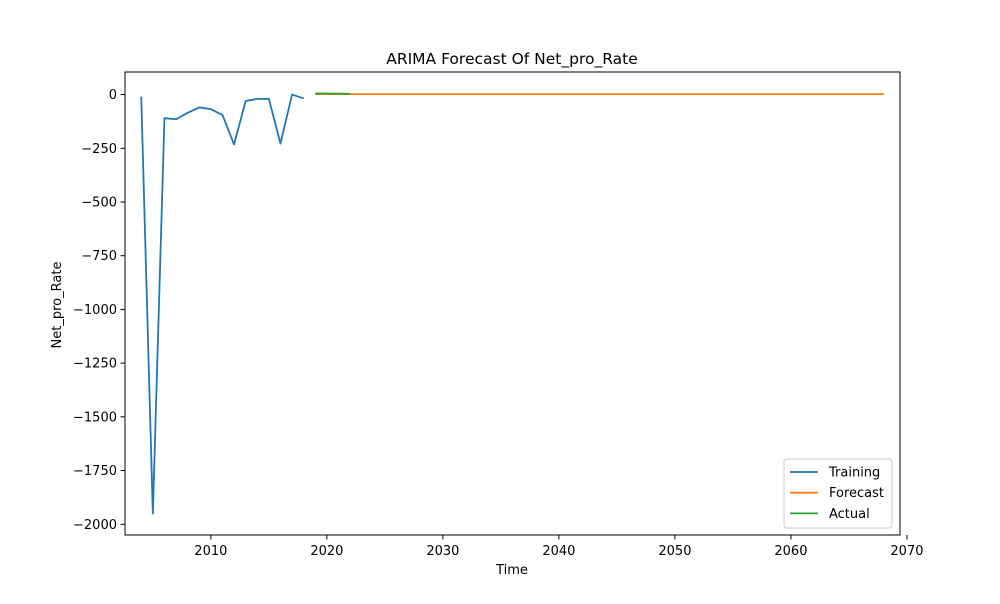 The image size is (1000, 604). Describe the element at coordinates (95, 310) in the screenshot. I see `y-tick-label: −1000` at that location.